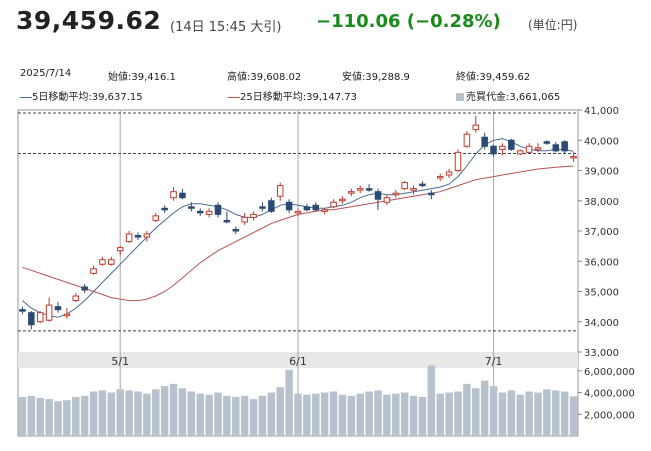 Image resolution: width=651 pixels, height=451 pixels. I want to click on volume-tick-label: 6,000,000, so click(609, 372).